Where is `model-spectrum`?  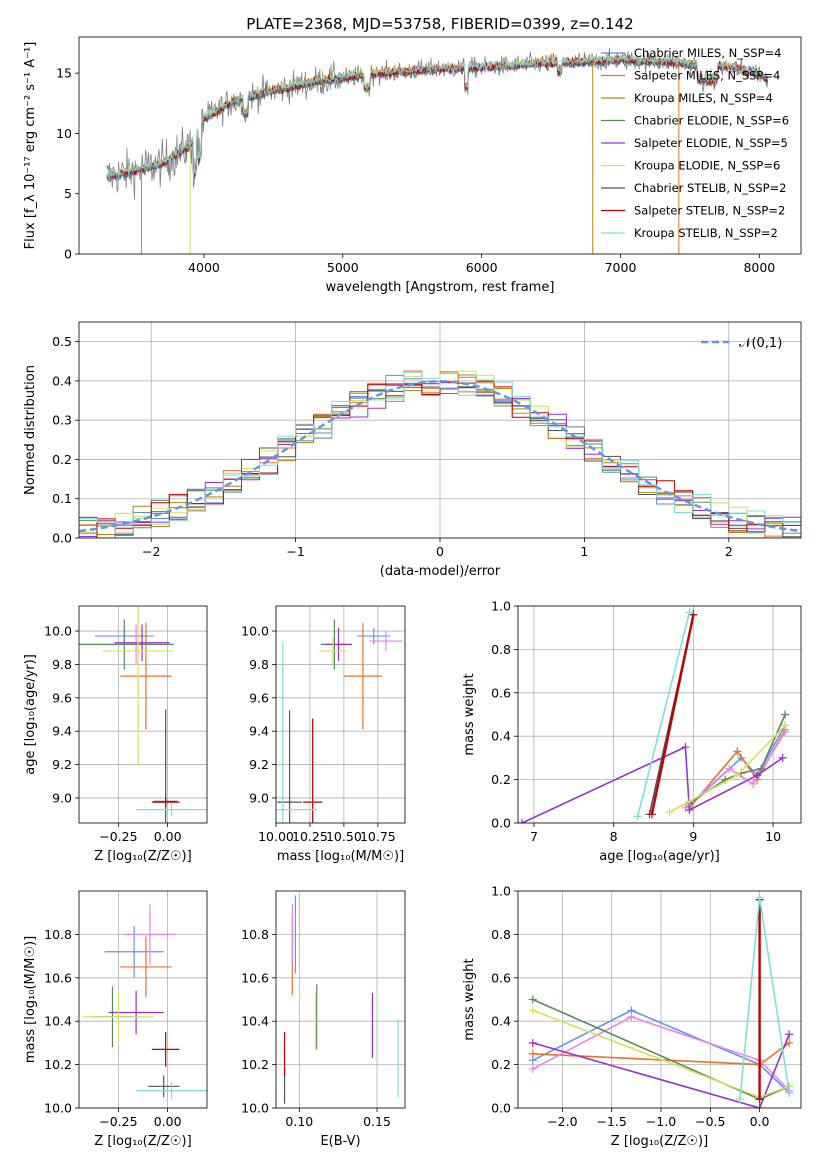
model-spectrum is located at coordinates (437, 117).